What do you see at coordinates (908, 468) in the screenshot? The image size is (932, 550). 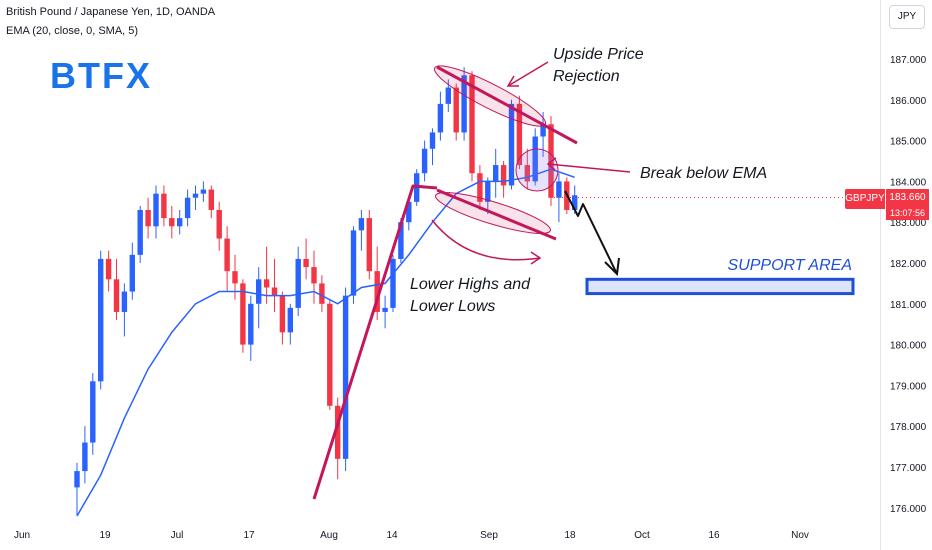 I see `price-axis-tick: 177.000` at bounding box center [908, 468].